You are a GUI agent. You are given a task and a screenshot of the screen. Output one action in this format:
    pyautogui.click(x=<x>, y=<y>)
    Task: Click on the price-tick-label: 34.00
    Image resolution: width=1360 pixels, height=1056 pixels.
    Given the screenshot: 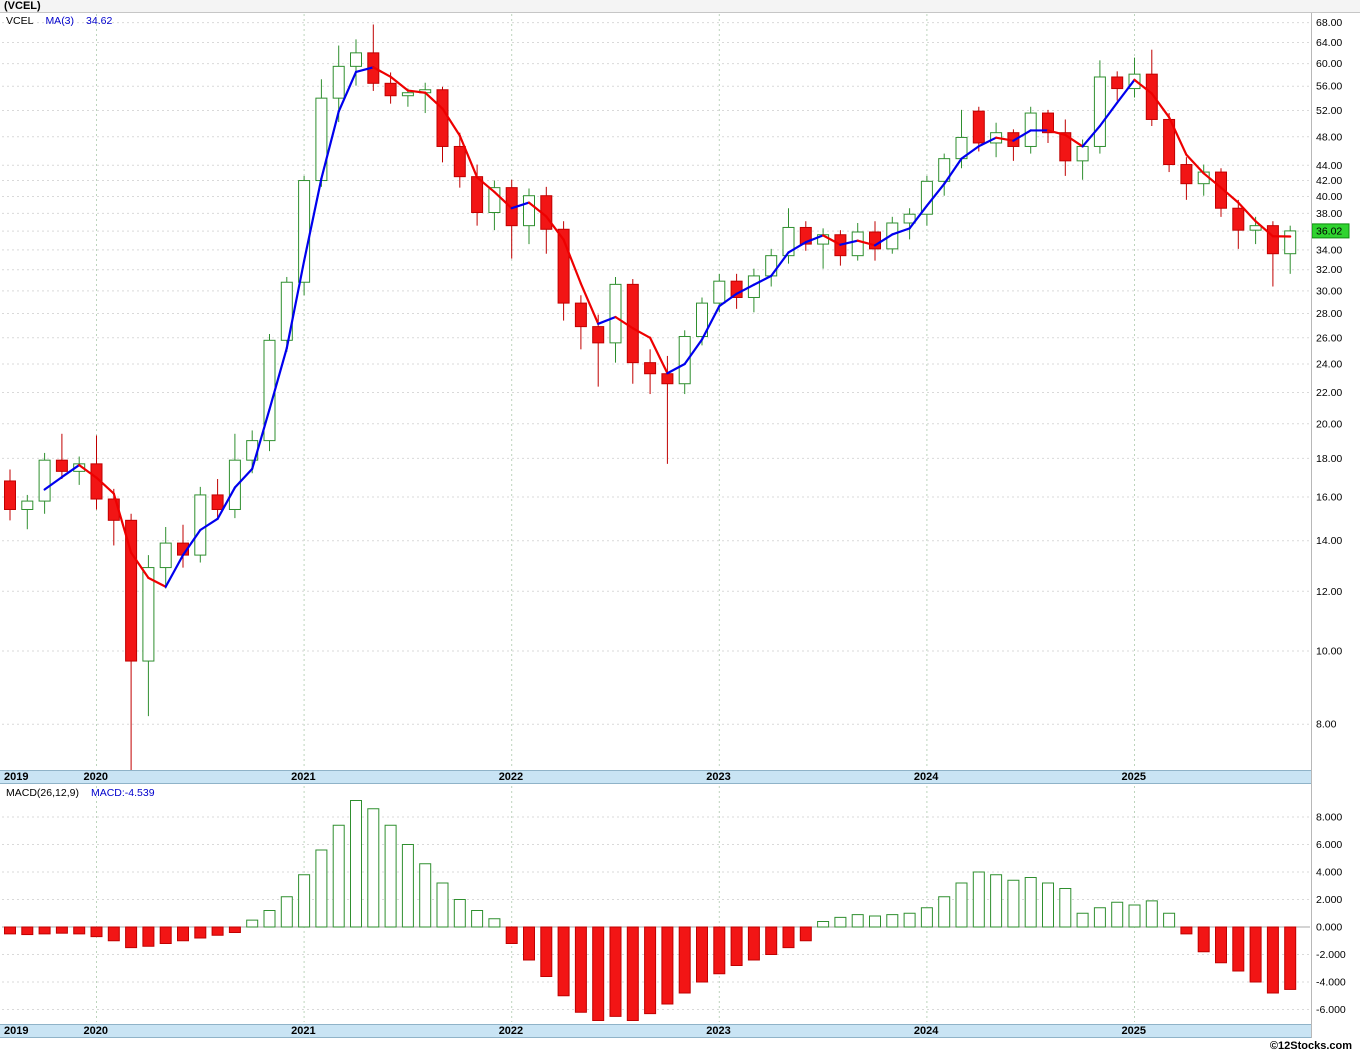 What is the action you would take?
    pyautogui.click(x=1329, y=250)
    